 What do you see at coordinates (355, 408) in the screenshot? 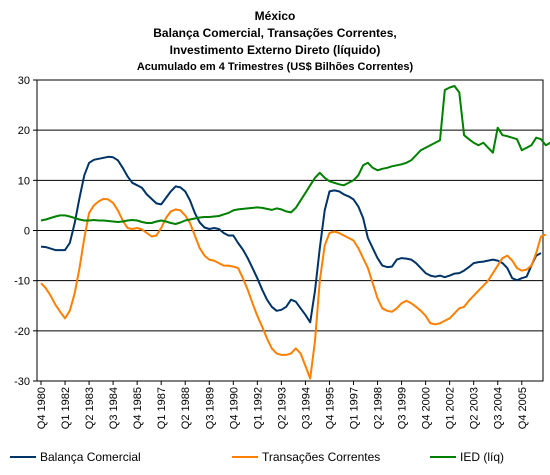
I see `x-tick-label: Q1 1997` at bounding box center [355, 408].